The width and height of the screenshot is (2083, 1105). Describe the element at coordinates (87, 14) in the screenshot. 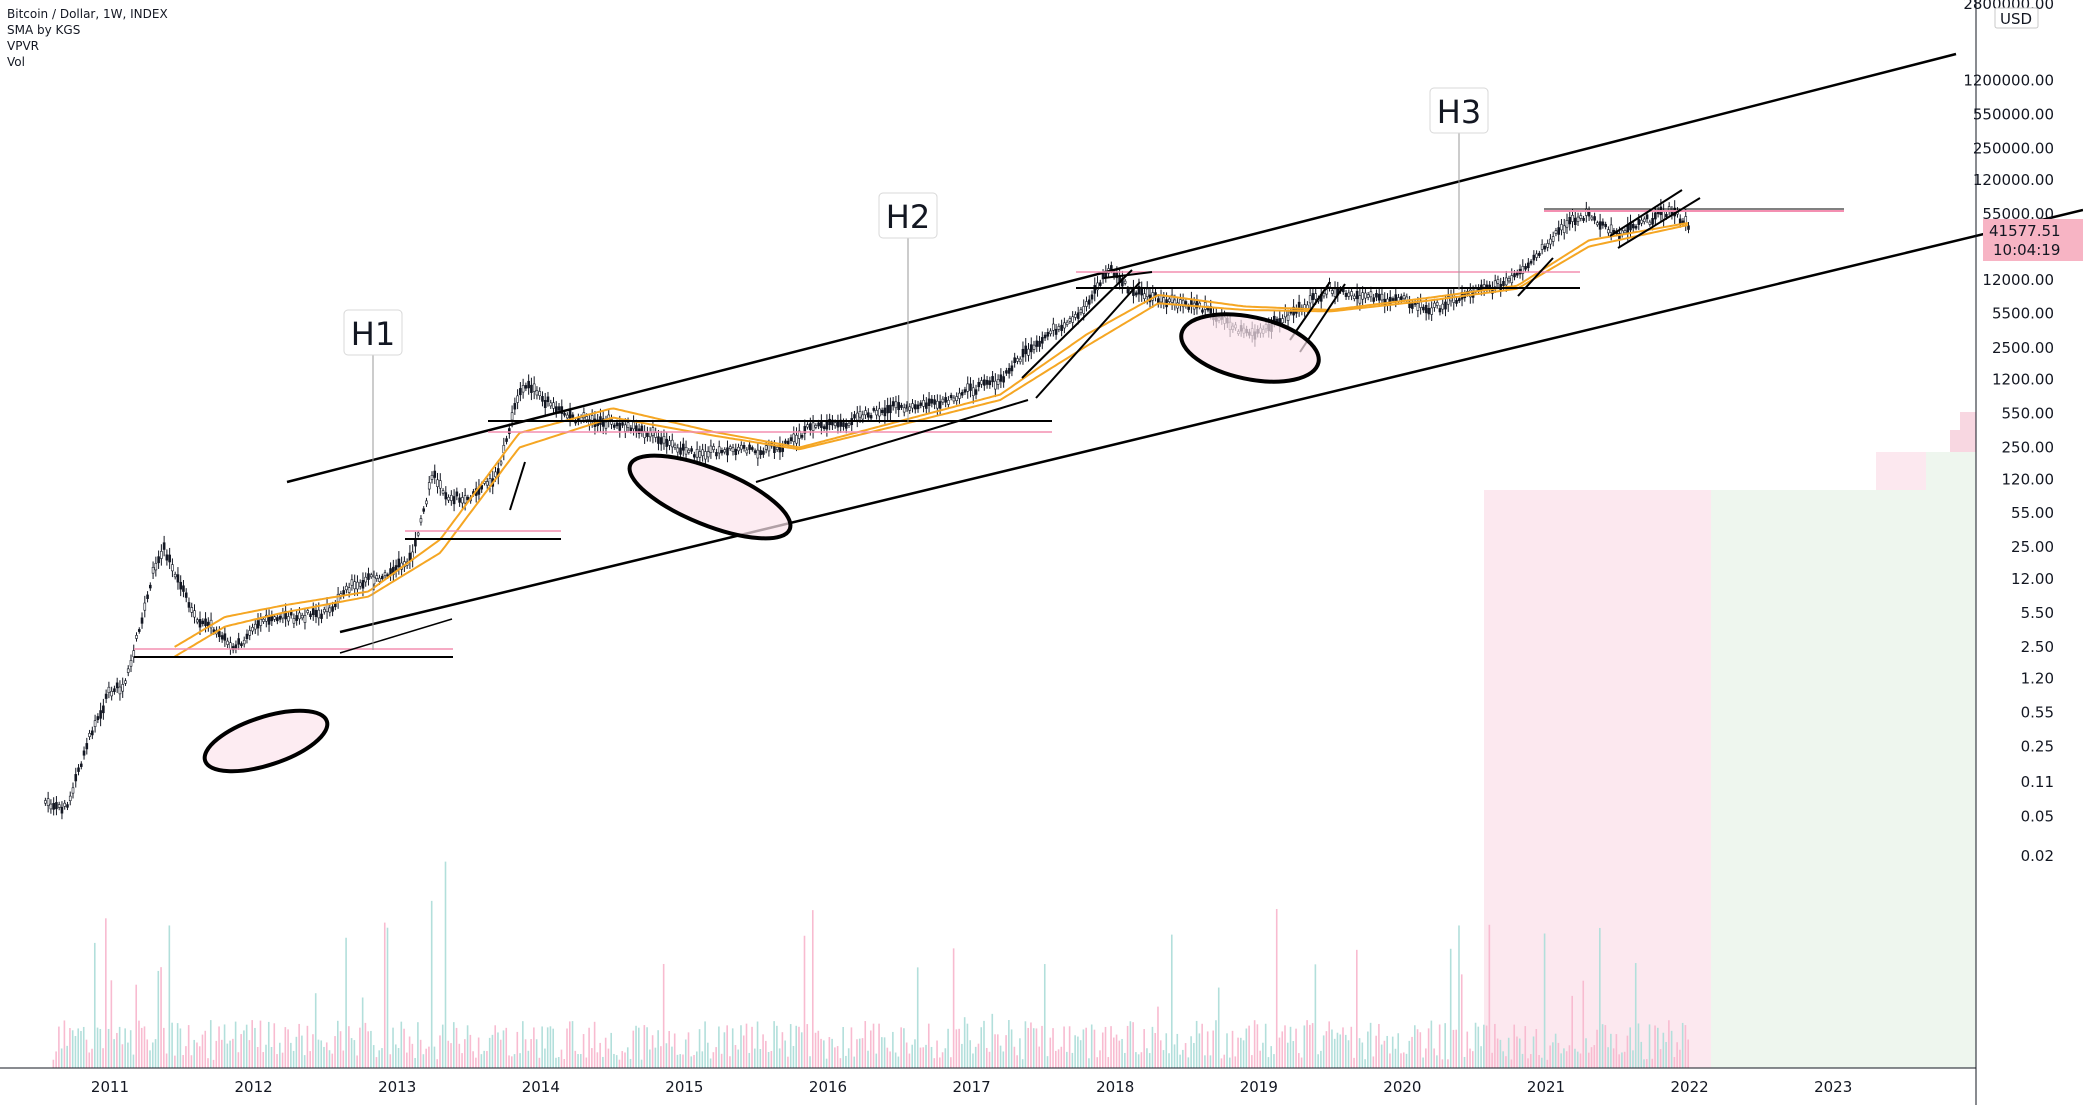

I see `symbol-title: Bitcoin / Dollar, 1W, INDEX` at that location.